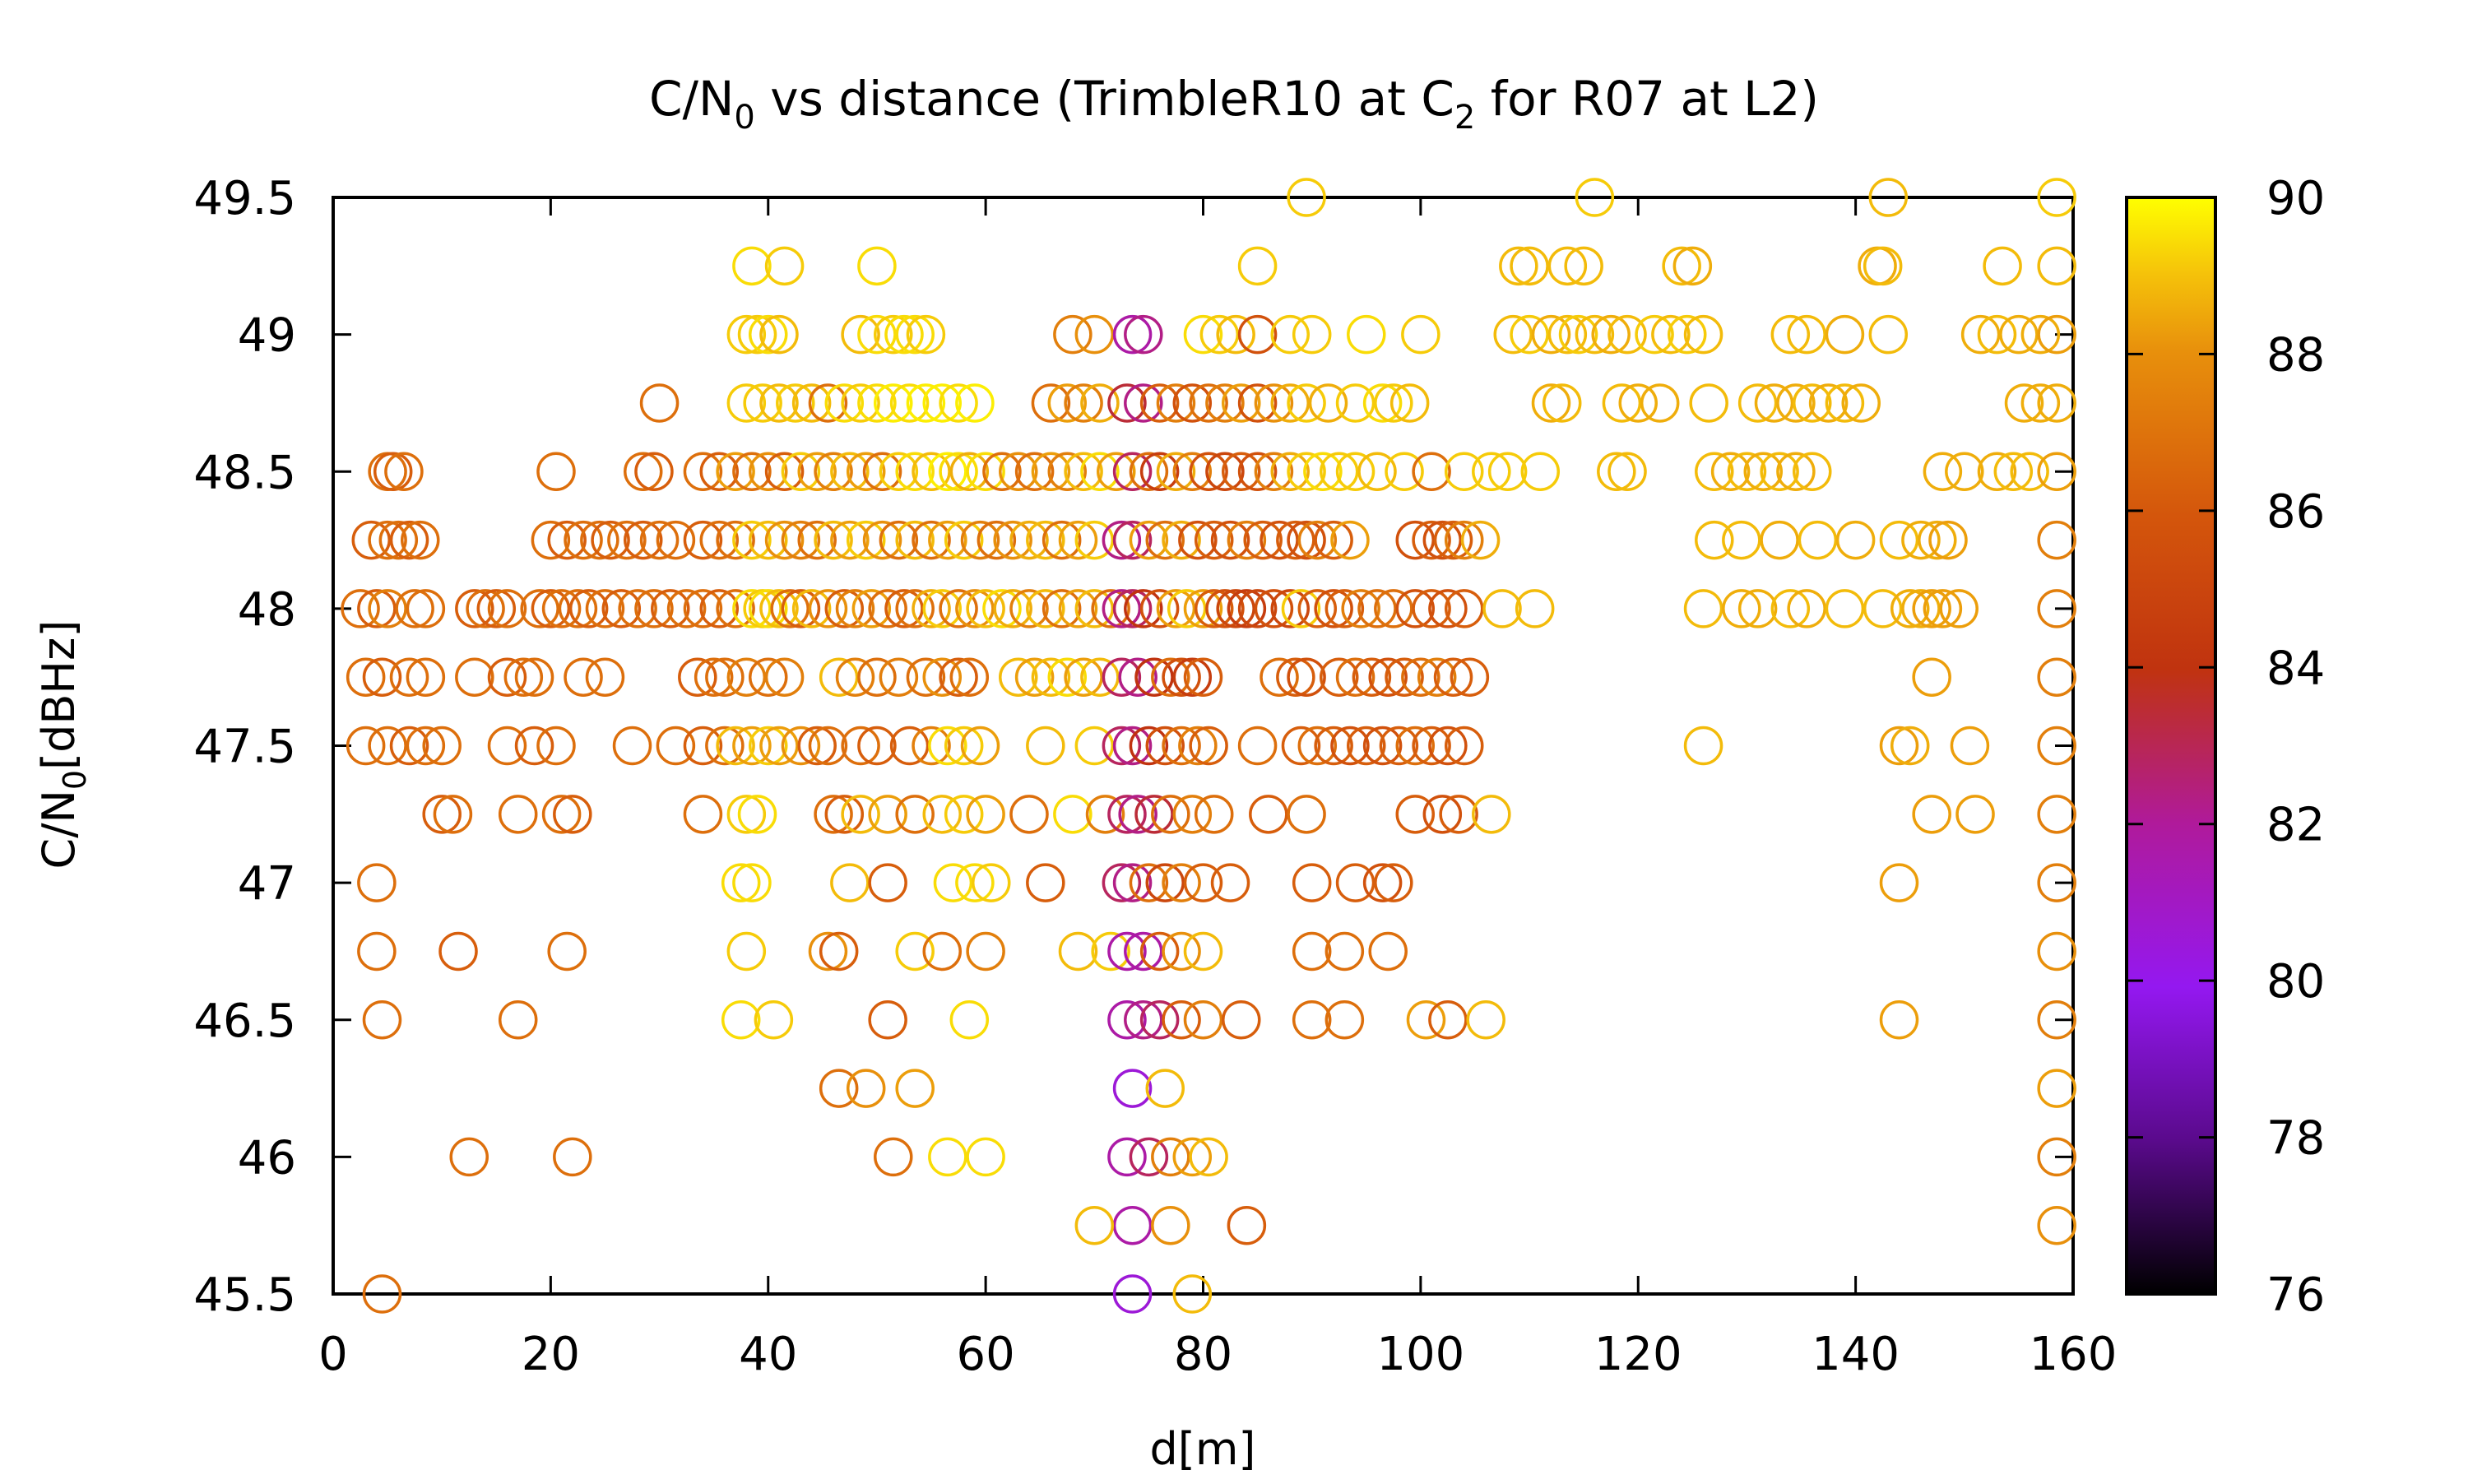 The height and width of the screenshot is (1484, 2468). Describe the element at coordinates (1856, 1354) in the screenshot. I see `x-tick-label: 140` at that location.